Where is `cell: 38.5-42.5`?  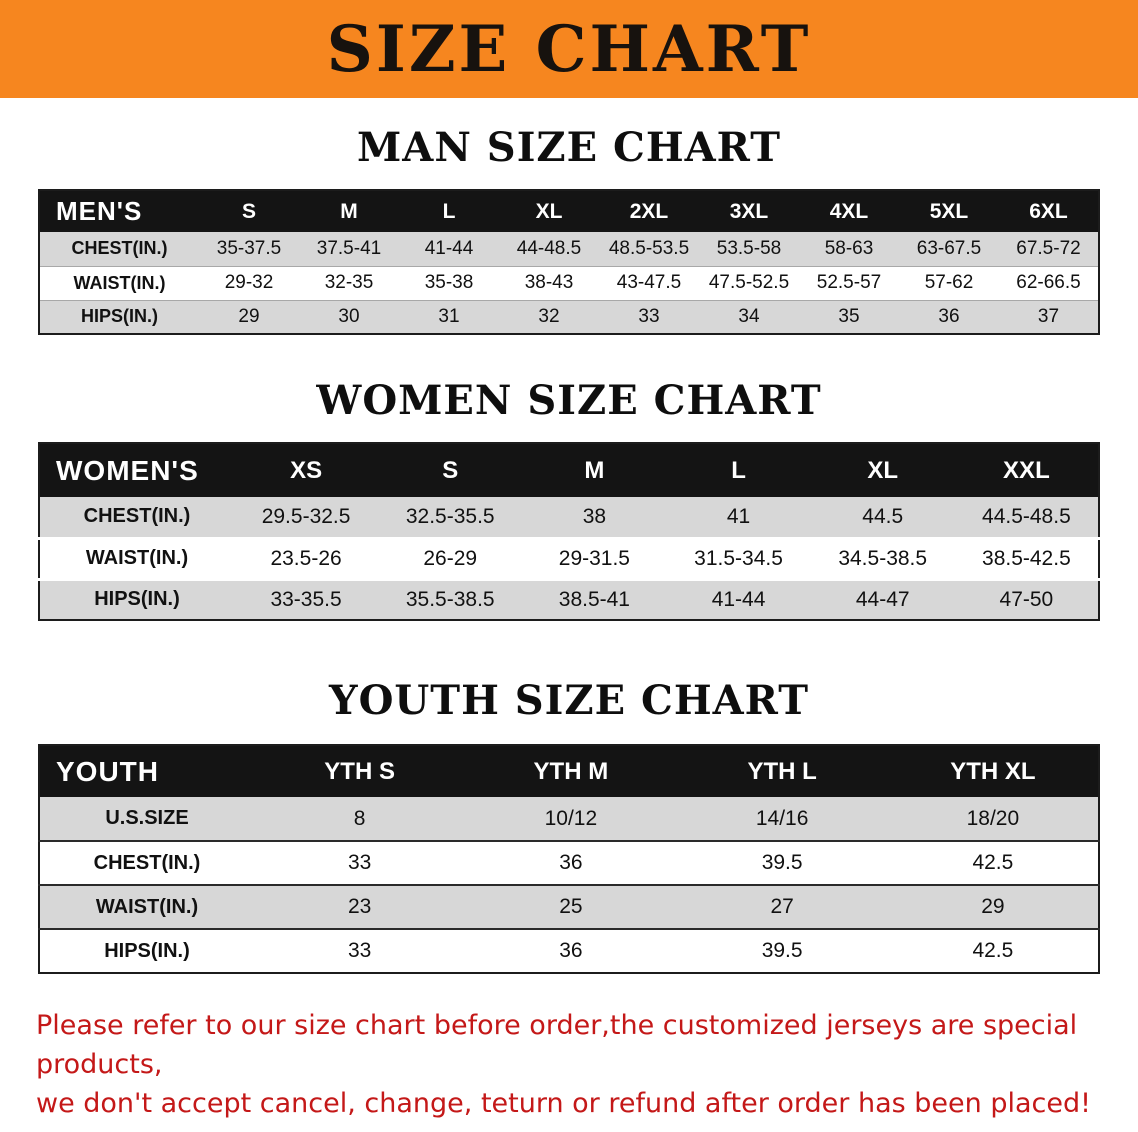
cell: 38.5-42.5 is located at coordinates (1026, 559).